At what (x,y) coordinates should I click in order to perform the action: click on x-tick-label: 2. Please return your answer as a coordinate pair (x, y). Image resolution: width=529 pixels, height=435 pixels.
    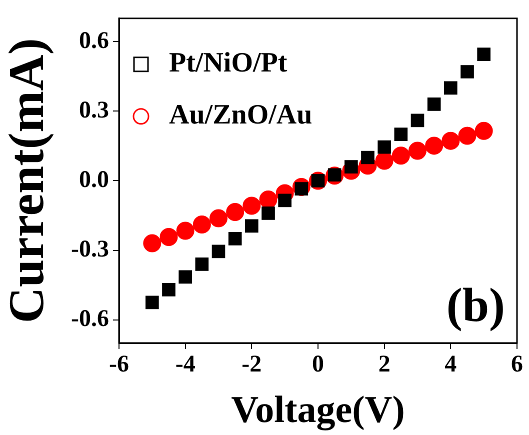
    Looking at the image, I should click on (384, 365).